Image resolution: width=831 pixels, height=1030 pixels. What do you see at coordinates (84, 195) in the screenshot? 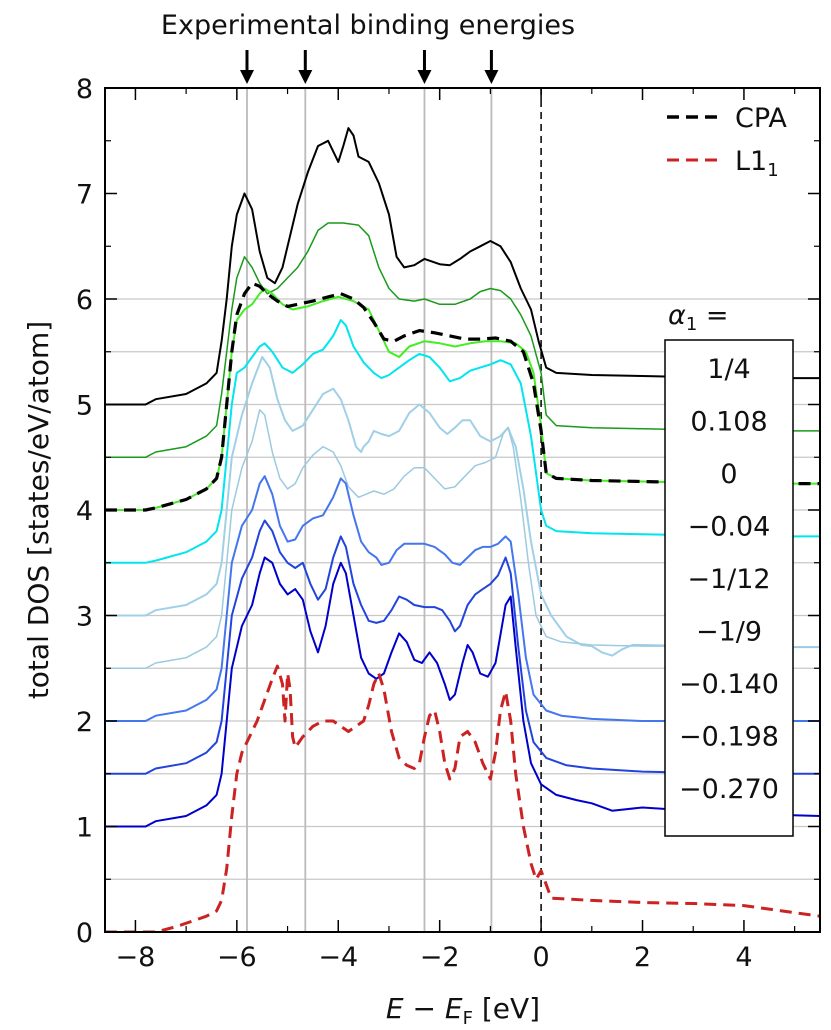
I see `y-tick-label-7: 7` at bounding box center [84, 195].